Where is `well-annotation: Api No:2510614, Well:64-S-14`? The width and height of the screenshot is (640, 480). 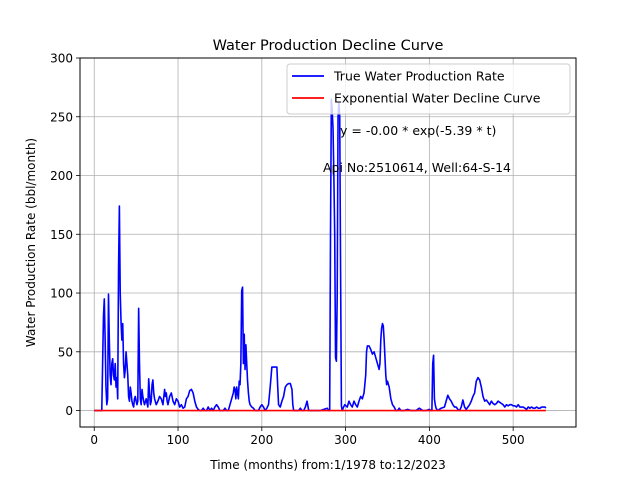 well-annotation: Api No:2510614, Well:64-S-14 is located at coordinates (417, 167).